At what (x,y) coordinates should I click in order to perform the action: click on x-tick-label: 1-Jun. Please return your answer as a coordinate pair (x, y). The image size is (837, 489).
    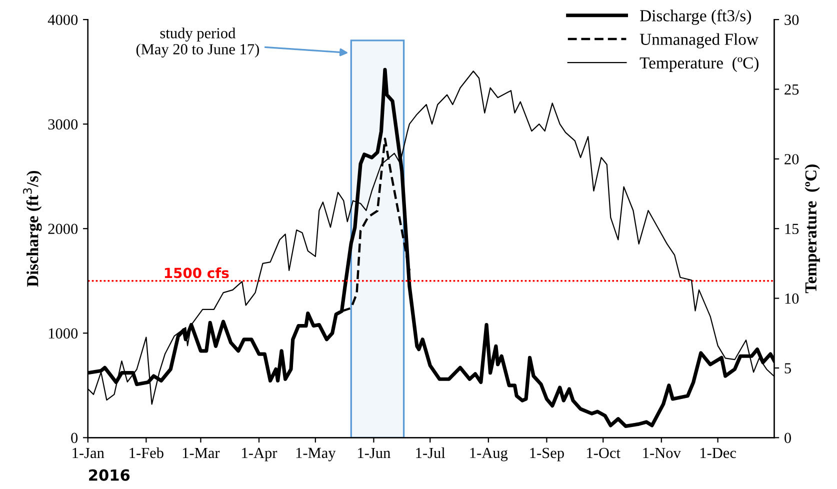
    Looking at the image, I should click on (374, 453).